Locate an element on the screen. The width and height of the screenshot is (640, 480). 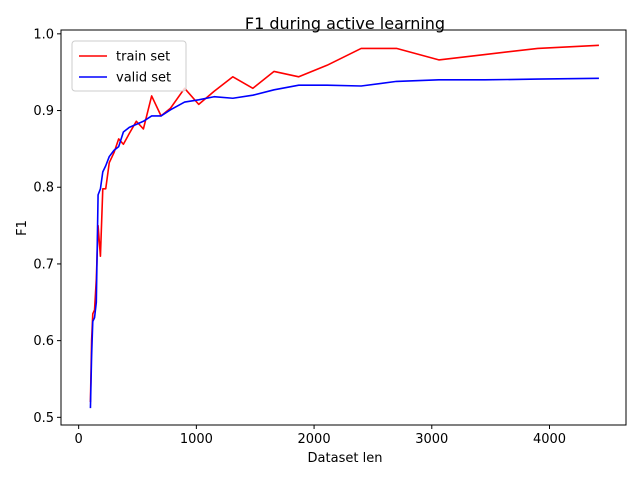
legend-label-valid: valid set is located at coordinates (143, 78).